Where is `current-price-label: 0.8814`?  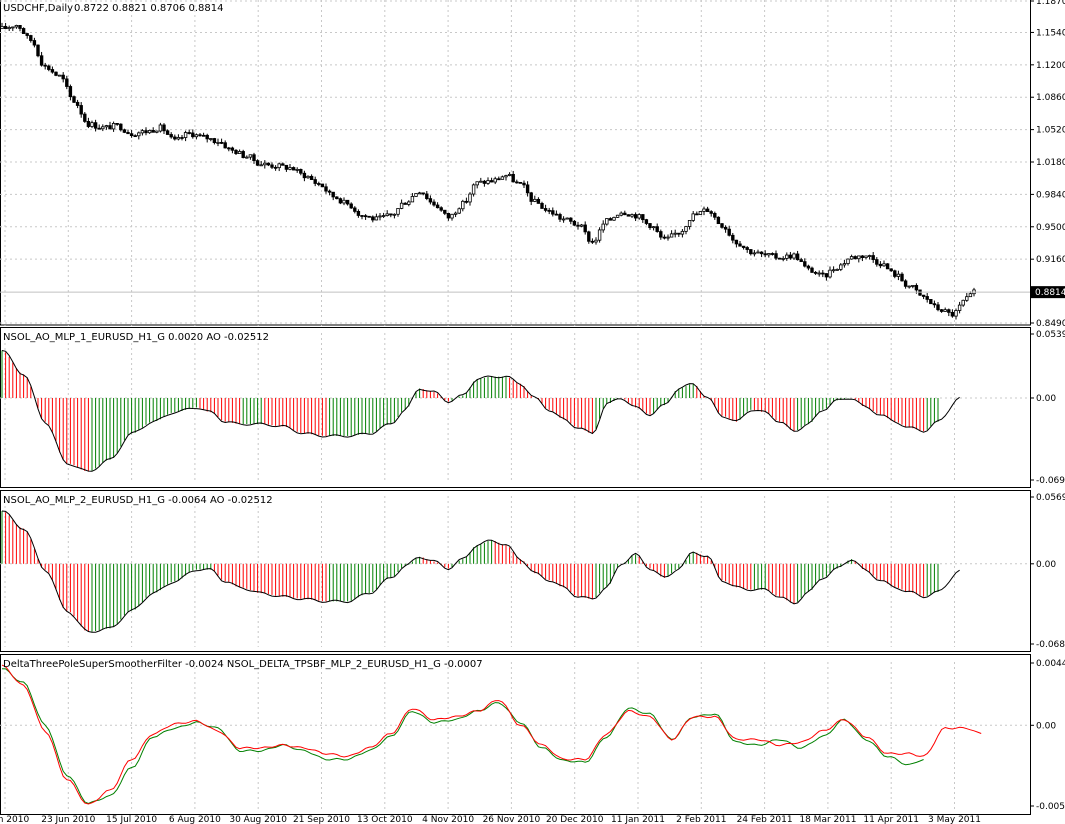
current-price-label: 0.8814 is located at coordinates (1050, 293).